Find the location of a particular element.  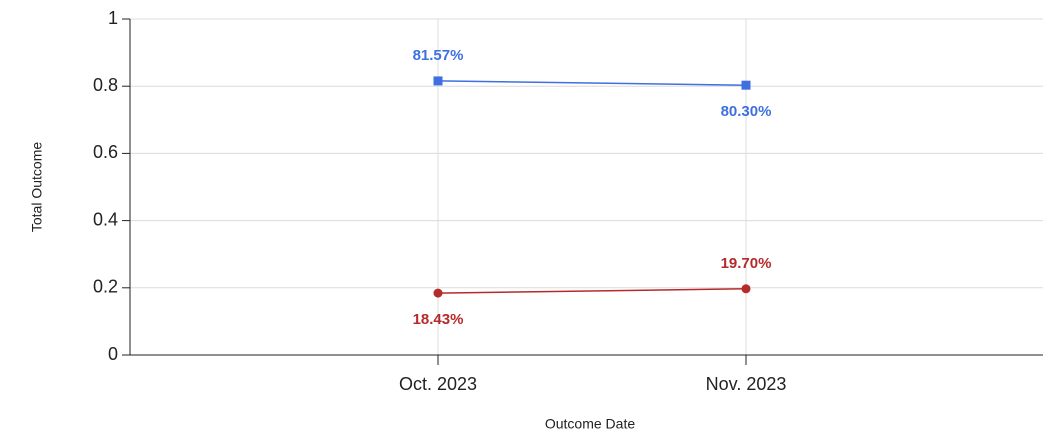

x-tick-label: Nov. 2023 is located at coordinates (746, 384).